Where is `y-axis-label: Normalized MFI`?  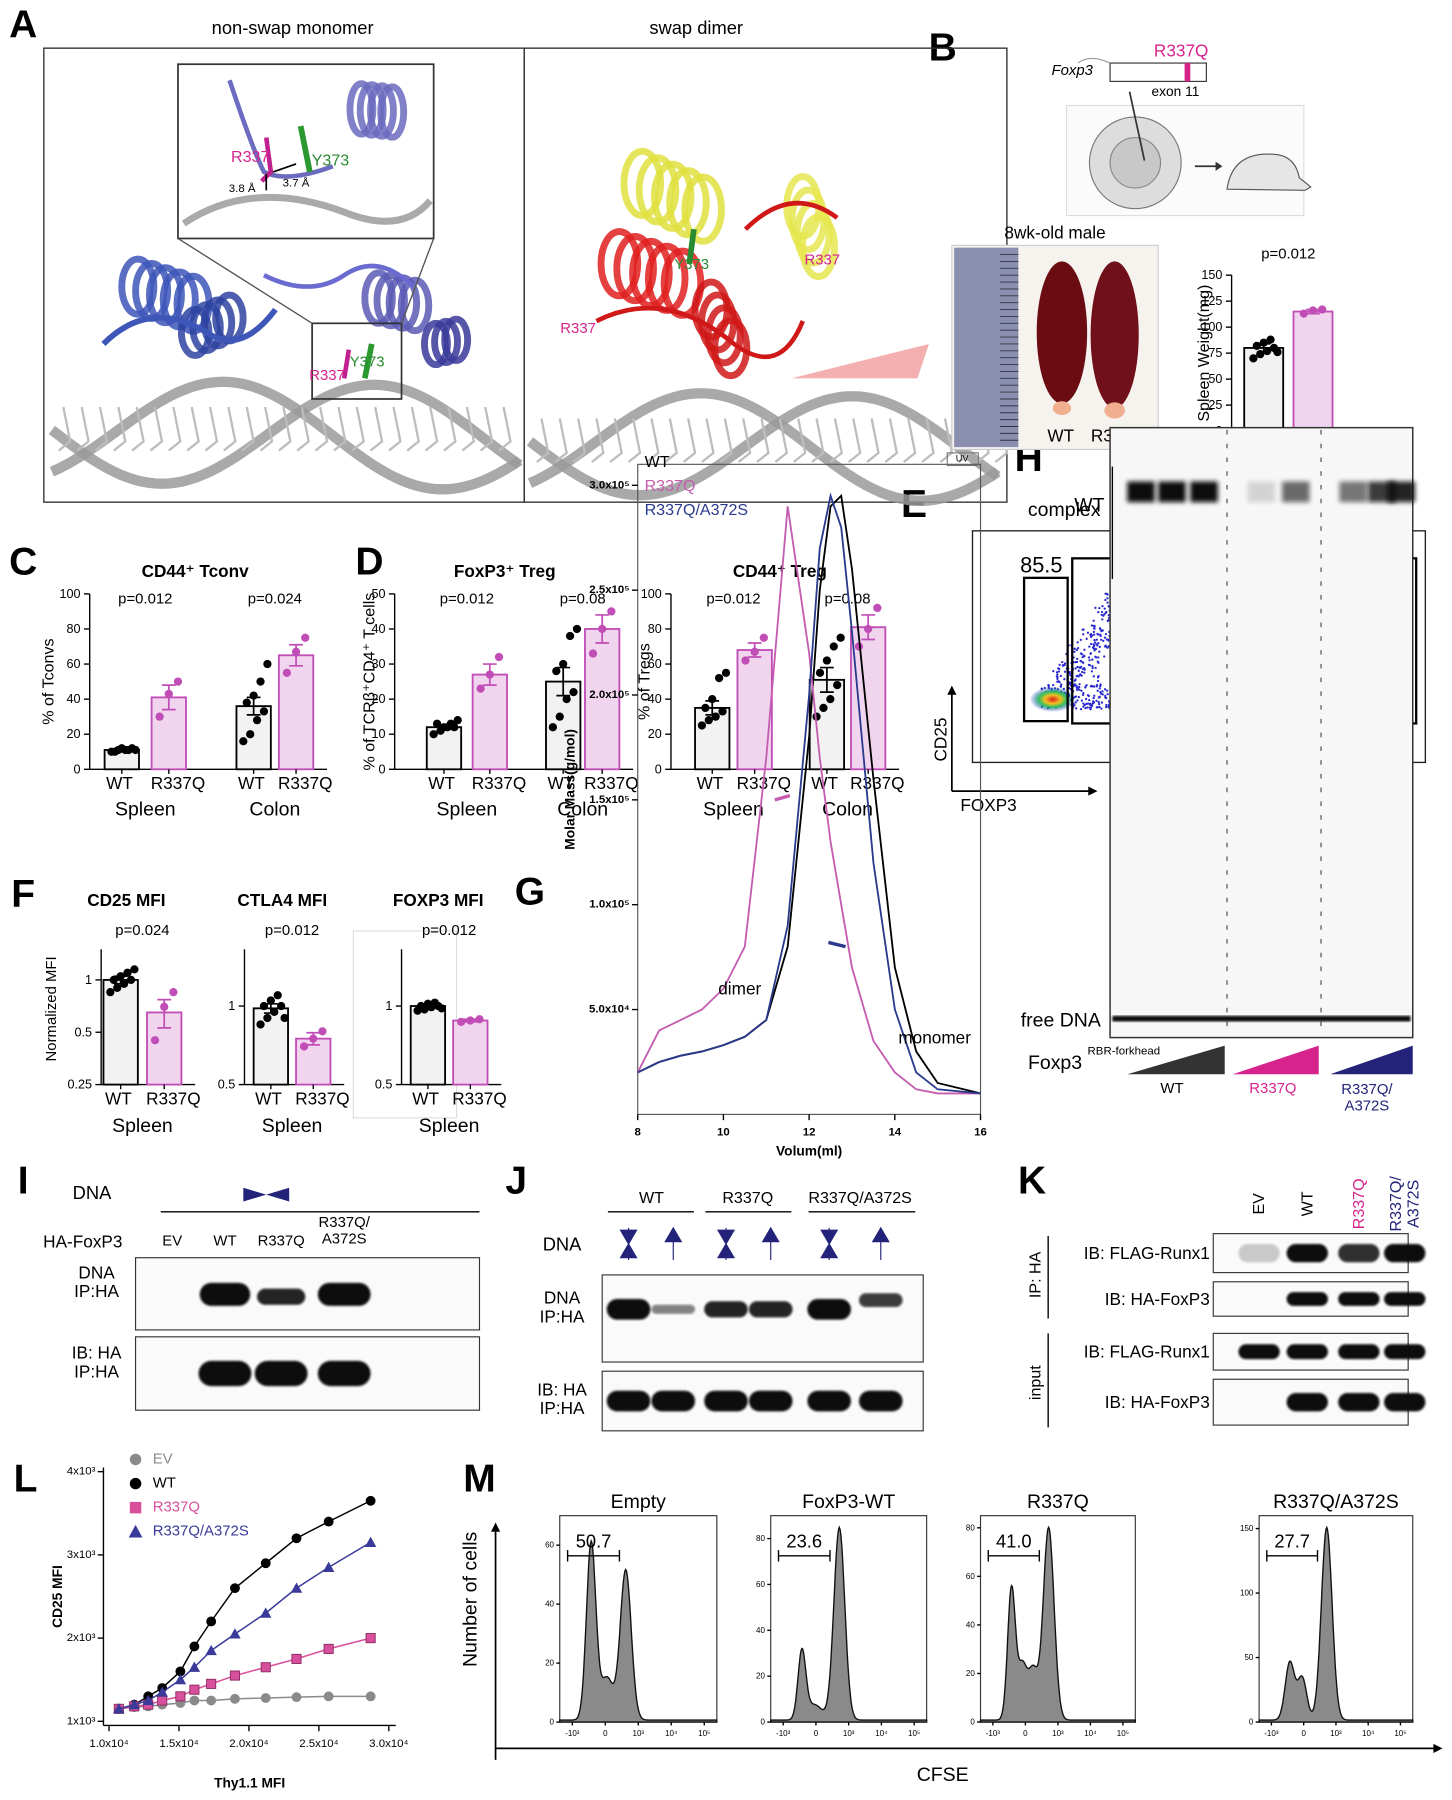
y-axis-label: Normalized MFI is located at coordinates (52, 1008).